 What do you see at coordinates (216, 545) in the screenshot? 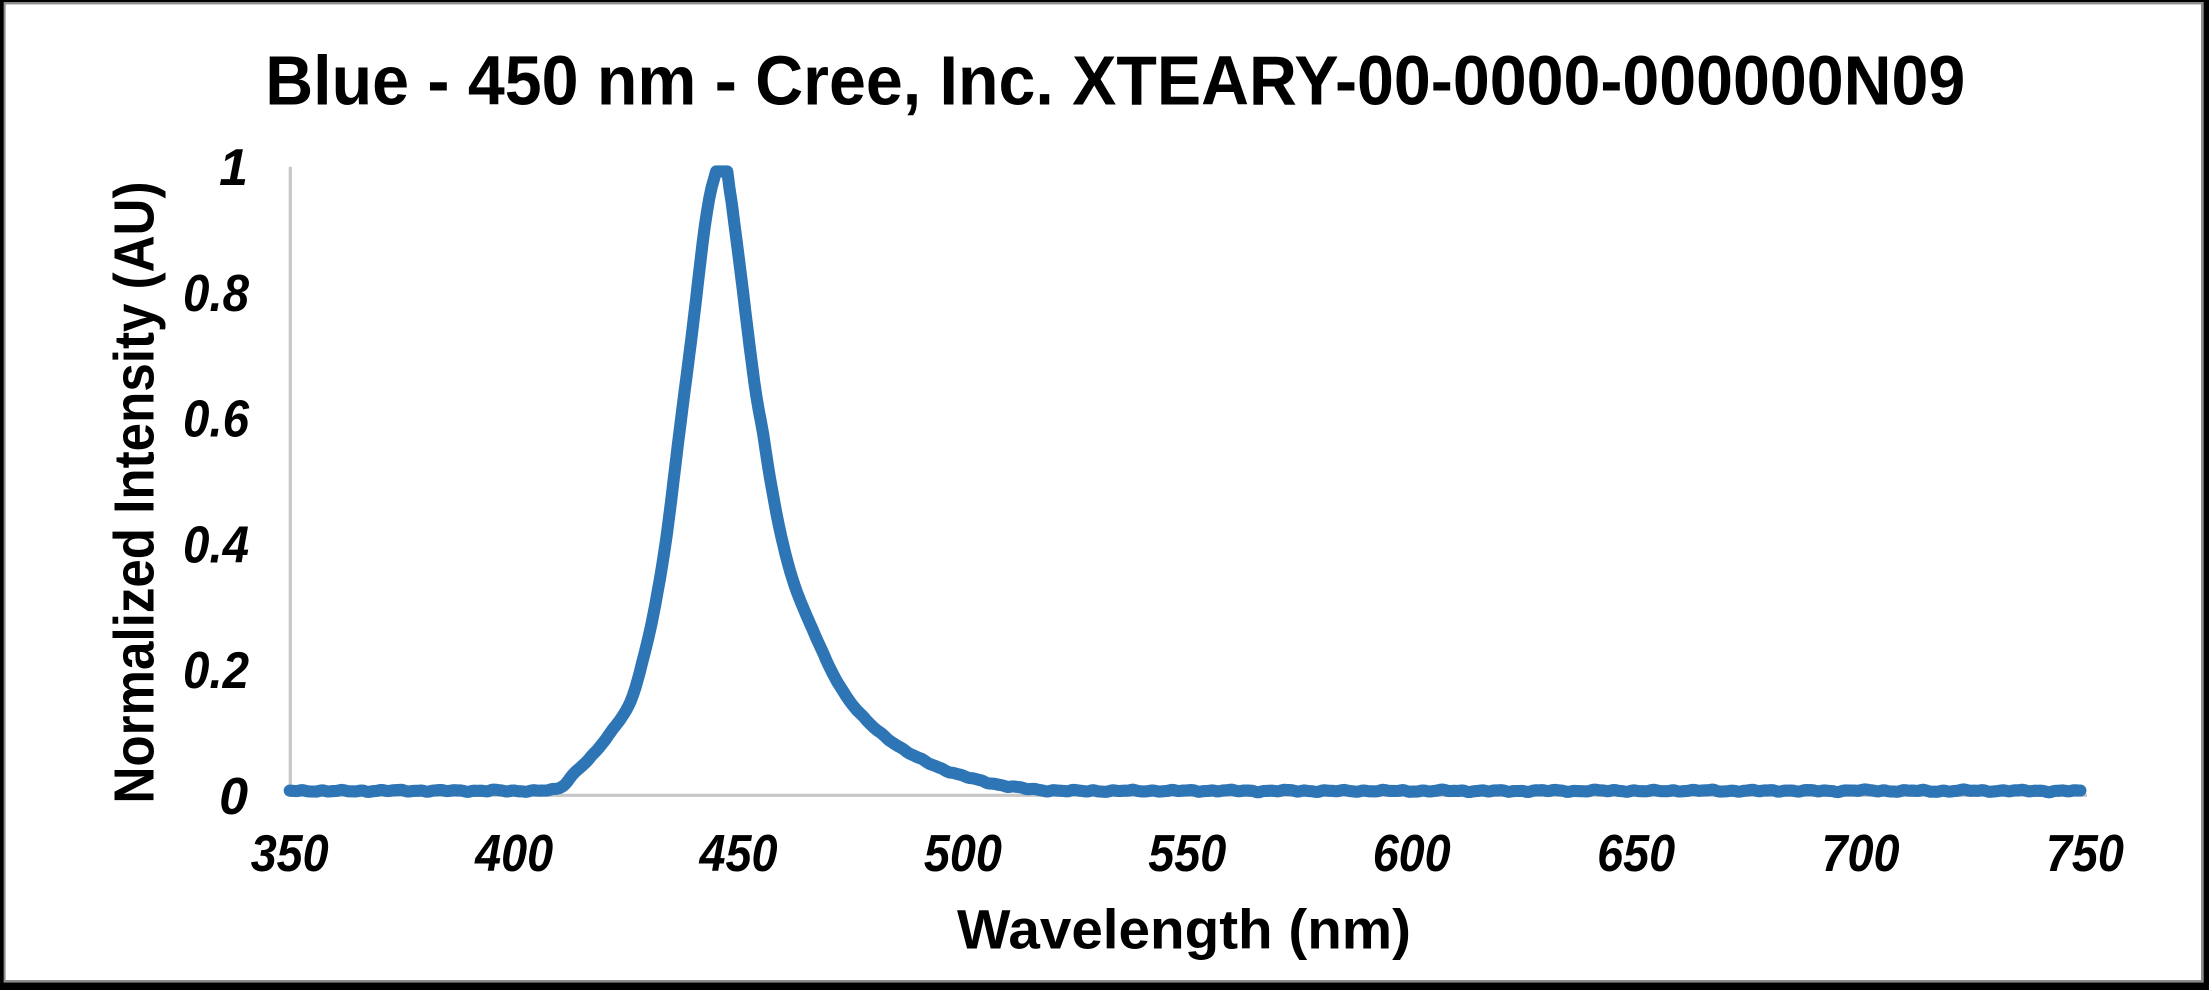
I see `svg-text: 0.4` at bounding box center [216, 545].